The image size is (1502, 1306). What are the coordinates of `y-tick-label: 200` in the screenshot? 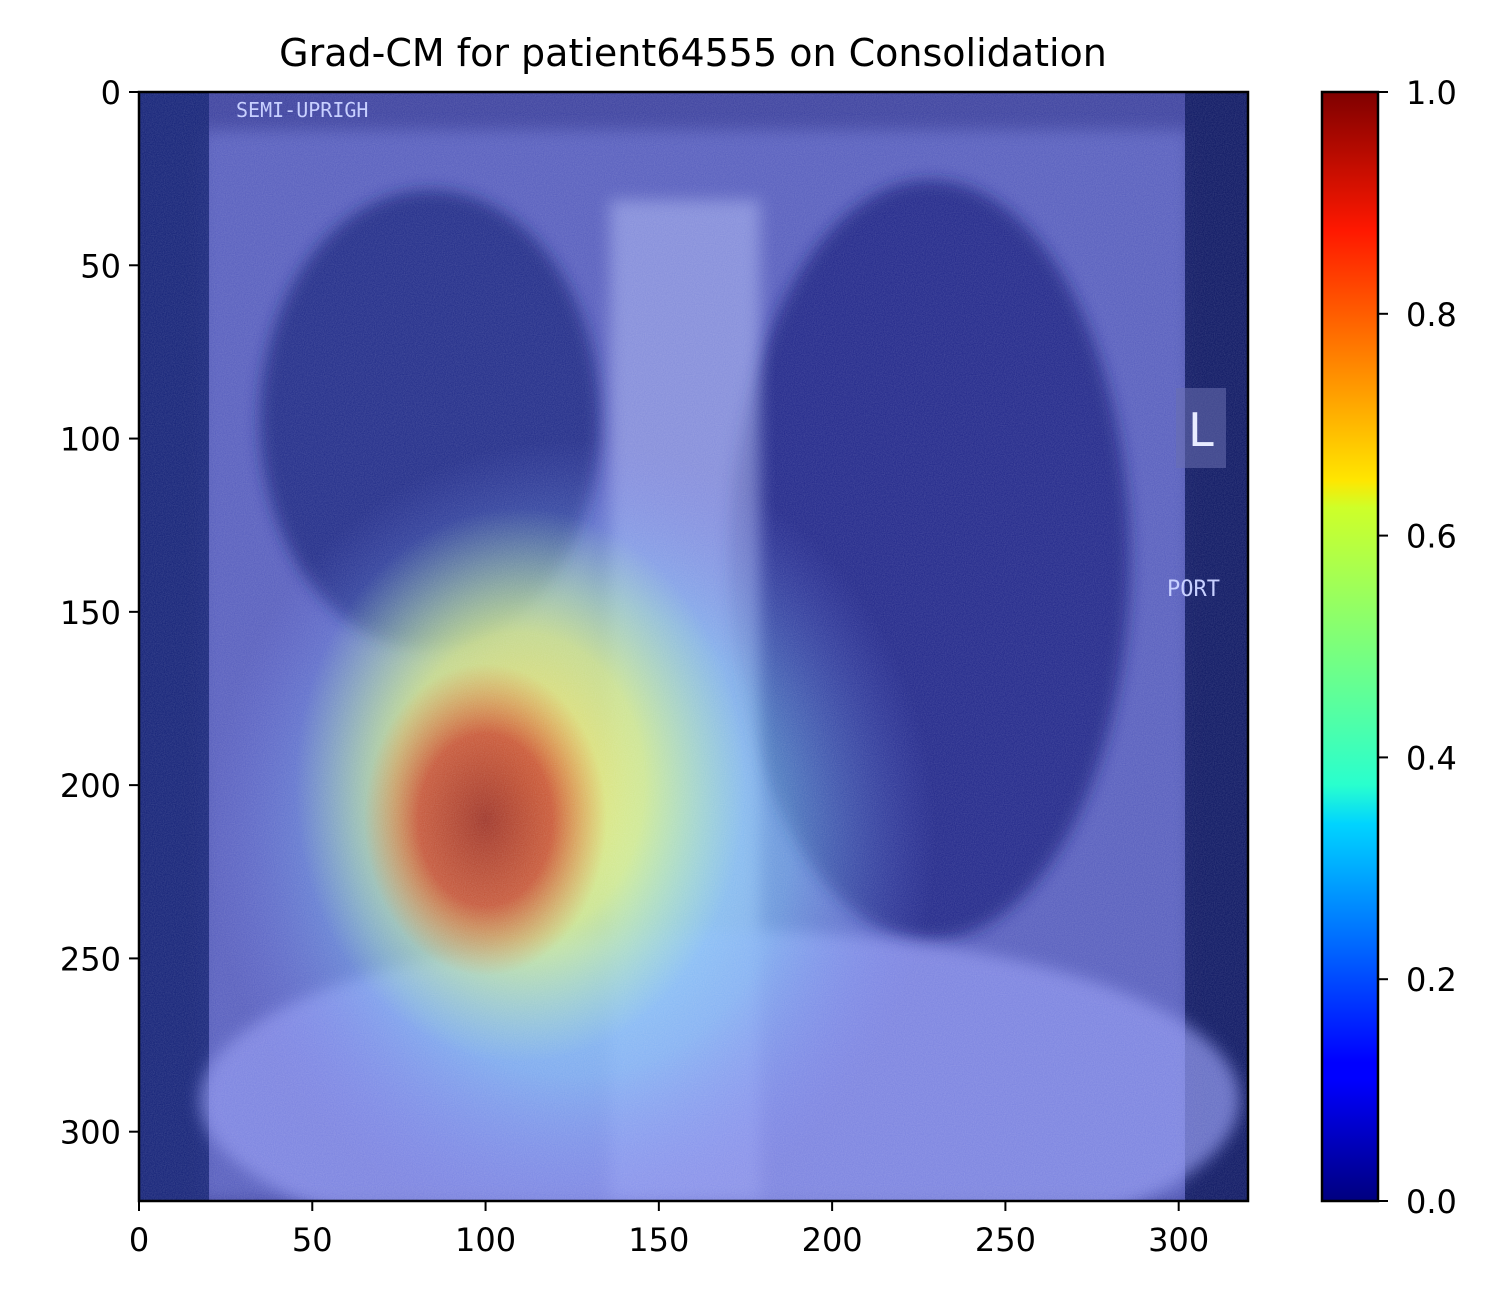 It's located at (90, 786).